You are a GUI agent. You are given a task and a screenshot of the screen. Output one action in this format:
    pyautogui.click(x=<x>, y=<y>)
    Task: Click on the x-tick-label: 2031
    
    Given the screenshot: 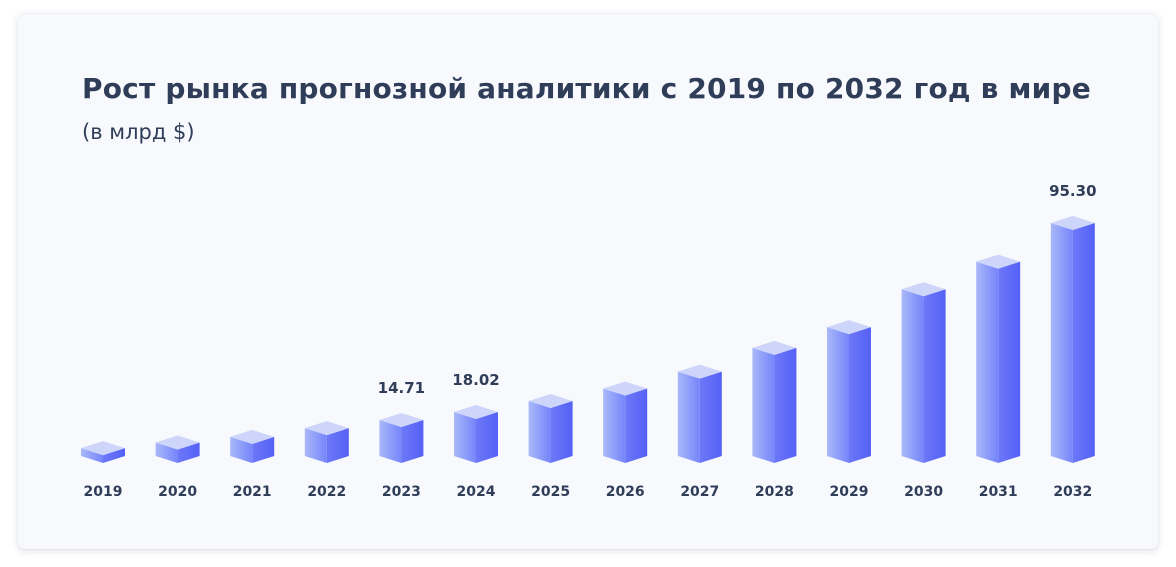 What is the action you would take?
    pyautogui.click(x=998, y=492)
    